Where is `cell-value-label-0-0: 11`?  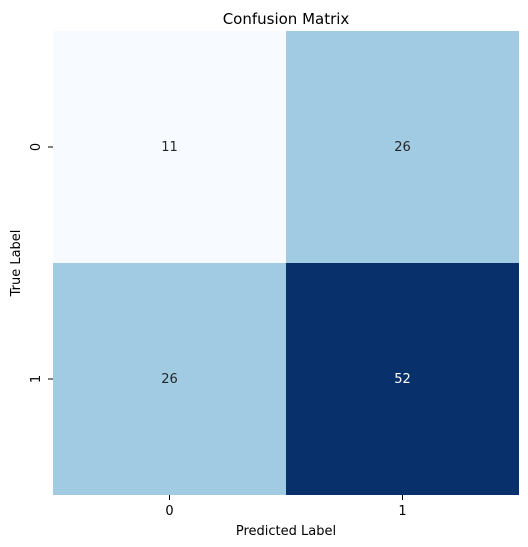 cell-value-label-0-0: 11 is located at coordinates (169, 147).